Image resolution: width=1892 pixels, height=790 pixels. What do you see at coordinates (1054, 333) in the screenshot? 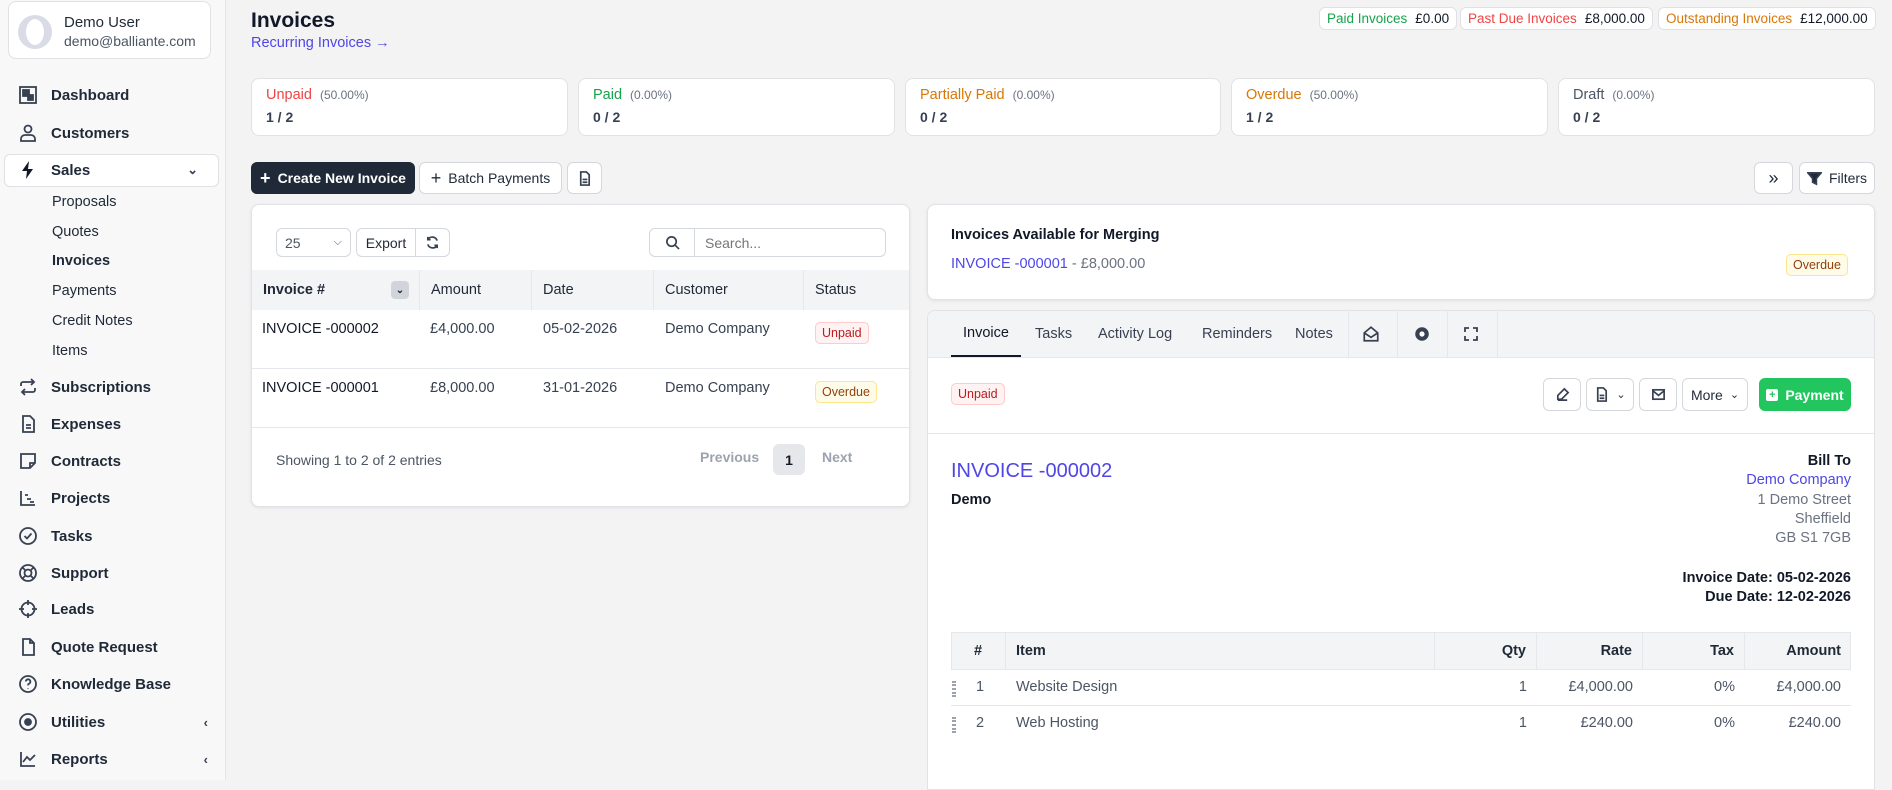
I see `tab-tasks: Tasks` at bounding box center [1054, 333].